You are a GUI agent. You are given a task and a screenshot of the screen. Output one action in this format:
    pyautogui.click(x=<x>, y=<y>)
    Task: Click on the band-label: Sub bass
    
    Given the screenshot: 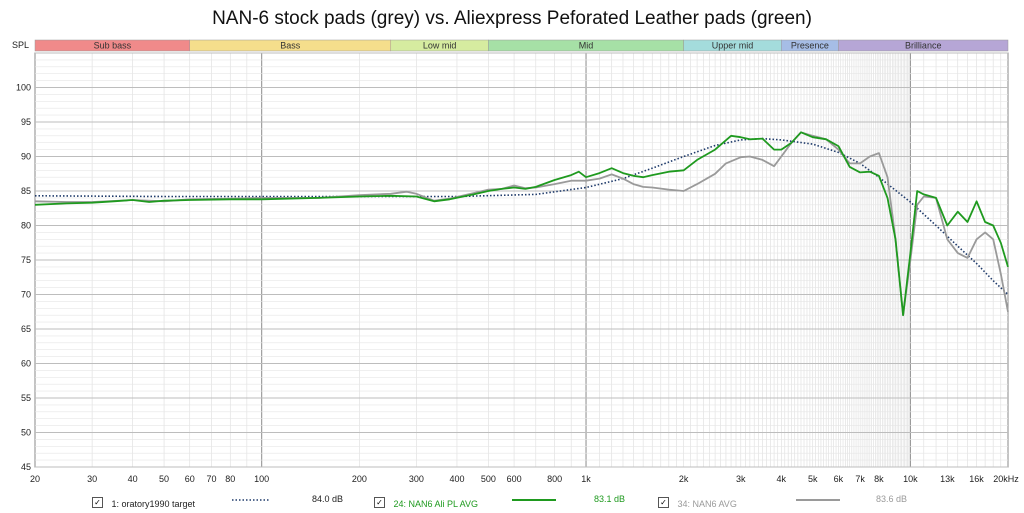 What is the action you would take?
    pyautogui.click(x=113, y=46)
    